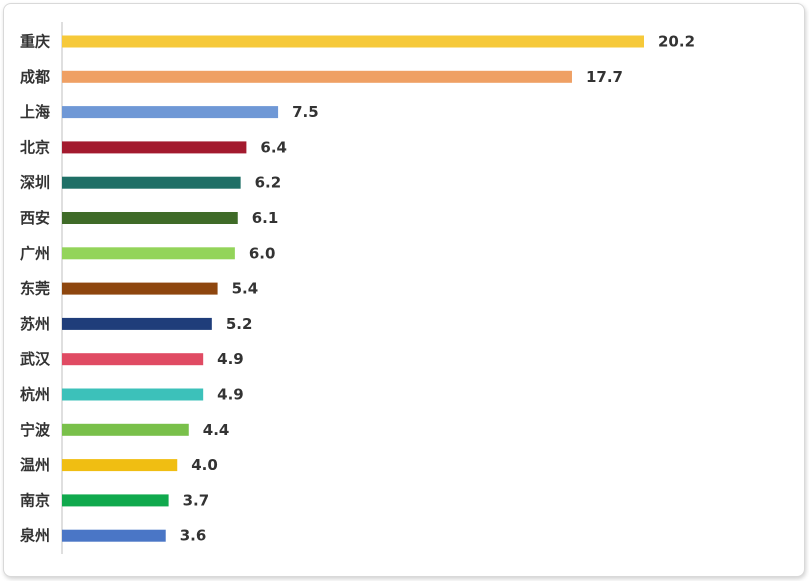 The image size is (809, 581). What do you see at coordinates (239, 324) in the screenshot?
I see `value-label: 5.2` at bounding box center [239, 324].